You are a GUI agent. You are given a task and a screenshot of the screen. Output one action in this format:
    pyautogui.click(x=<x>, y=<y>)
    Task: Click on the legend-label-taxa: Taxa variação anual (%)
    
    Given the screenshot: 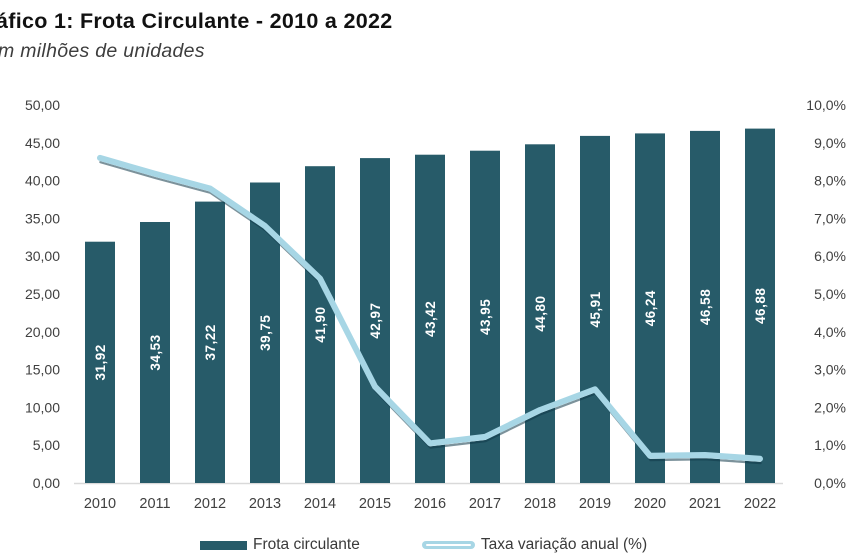 What is the action you would take?
    pyautogui.click(x=564, y=544)
    